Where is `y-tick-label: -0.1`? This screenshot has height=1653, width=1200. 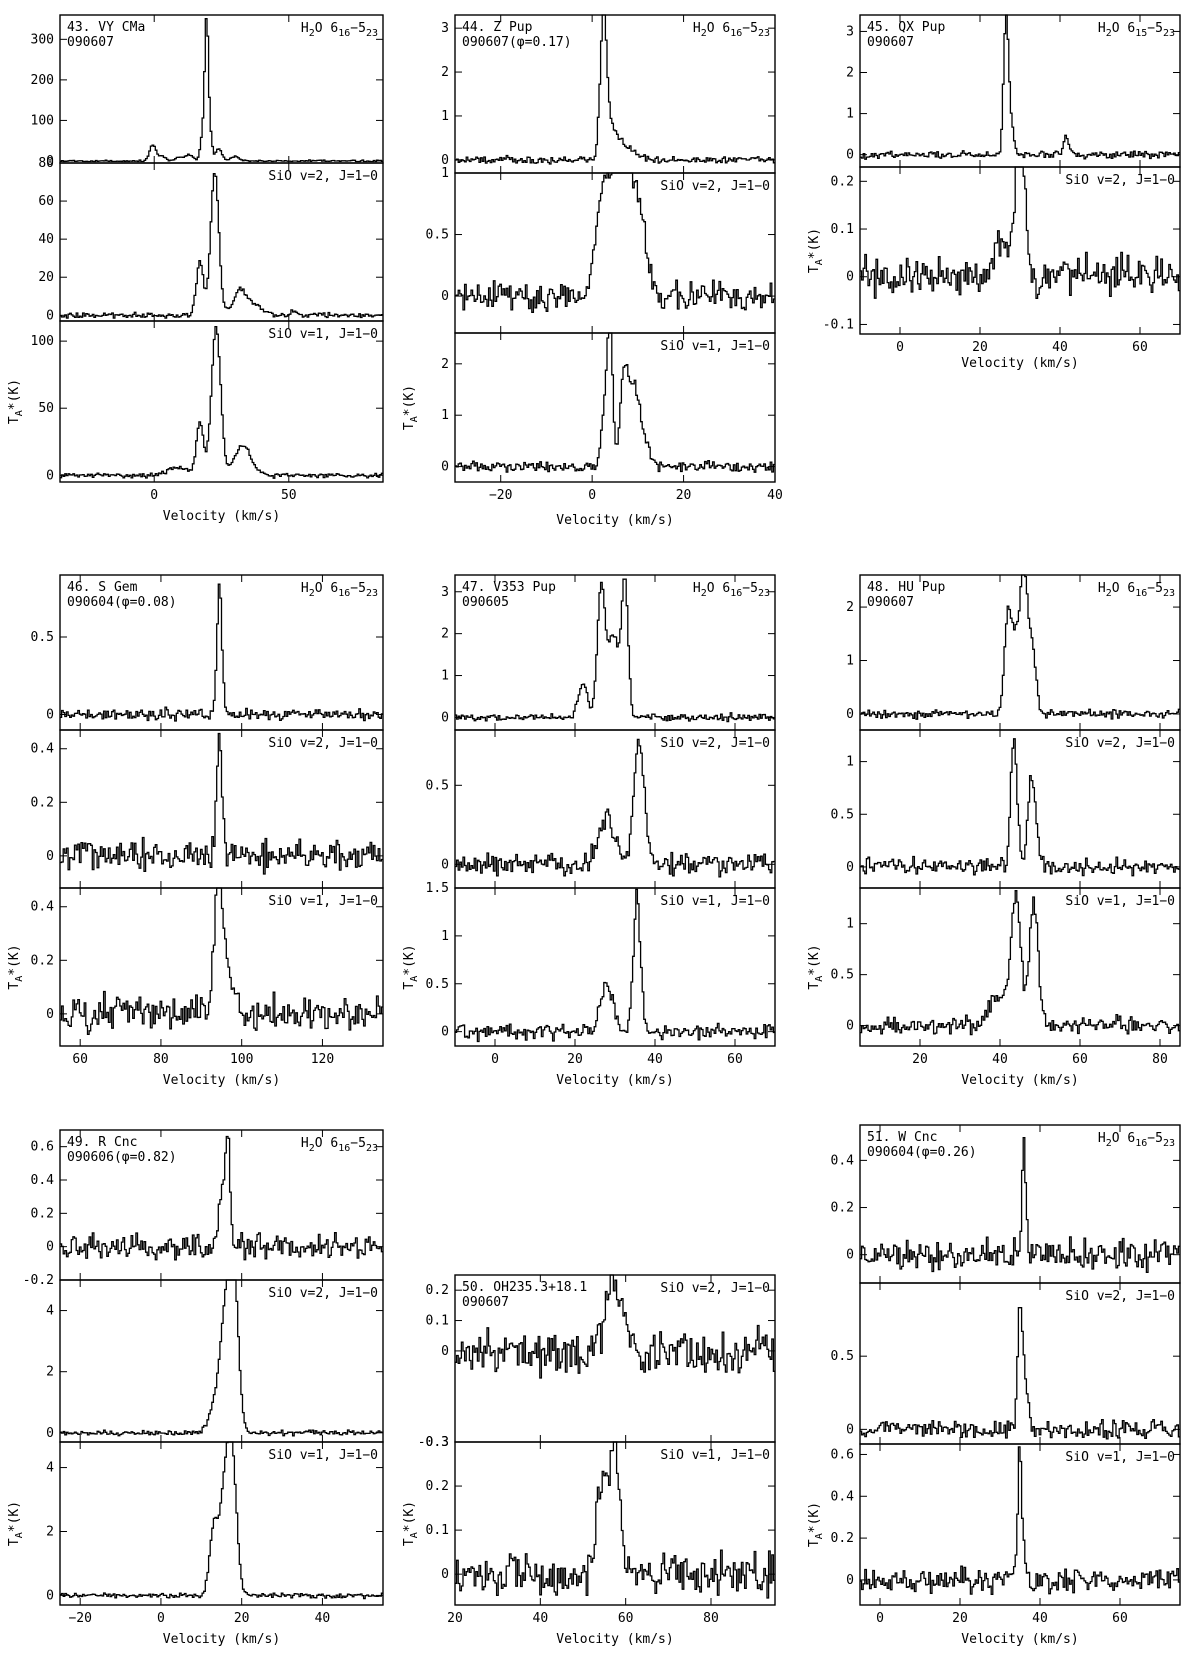 y-tick-label: -0.1 is located at coordinates (838, 324).